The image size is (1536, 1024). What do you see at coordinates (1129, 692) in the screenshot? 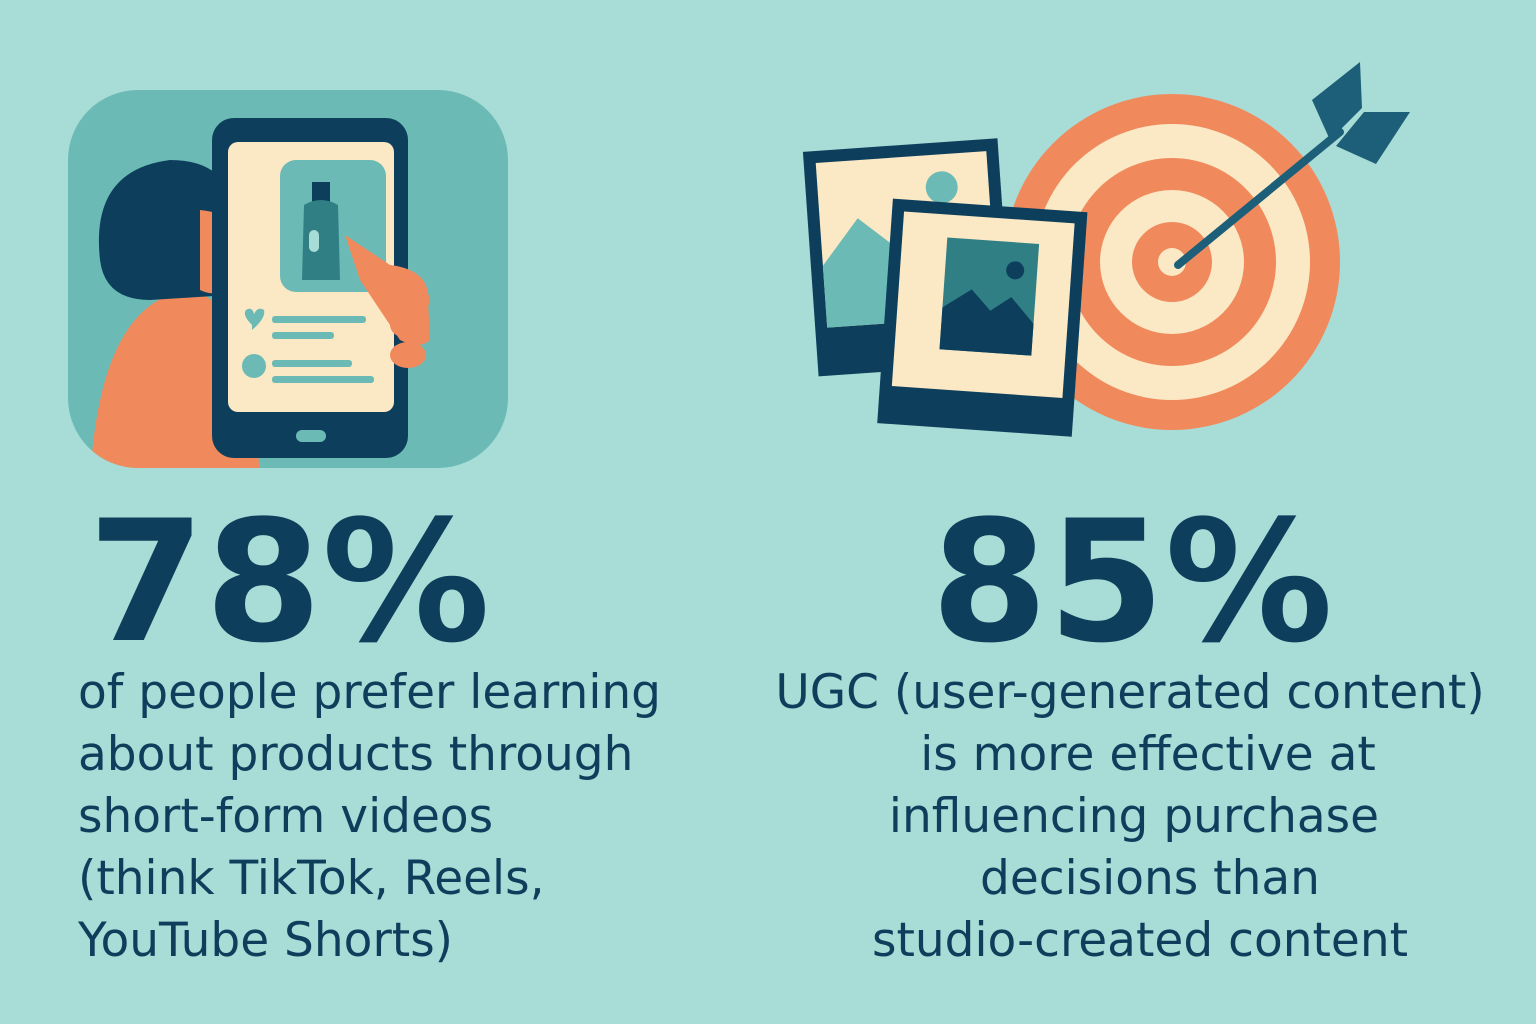
I see `stat-description: UGC (user-generated content)` at bounding box center [1129, 692].